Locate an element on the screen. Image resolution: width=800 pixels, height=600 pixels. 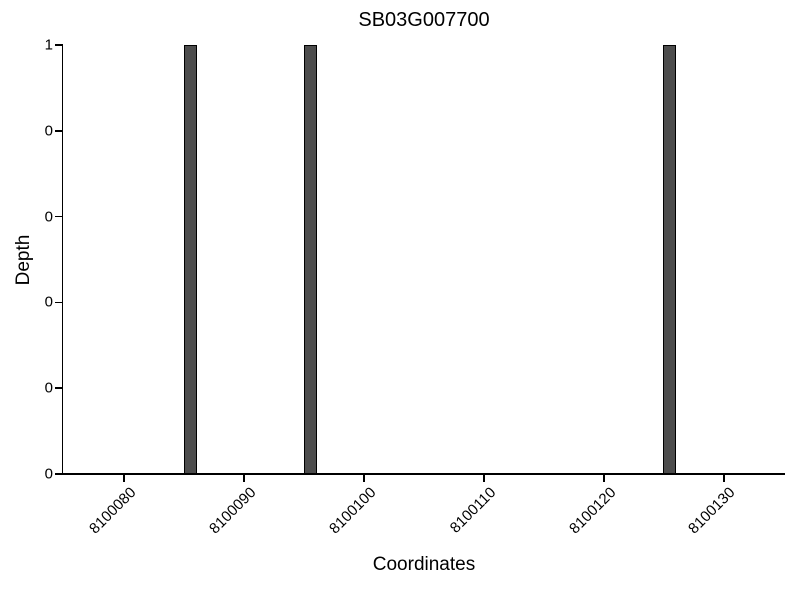
x-axis-label: Coordinates is located at coordinates (424, 564).